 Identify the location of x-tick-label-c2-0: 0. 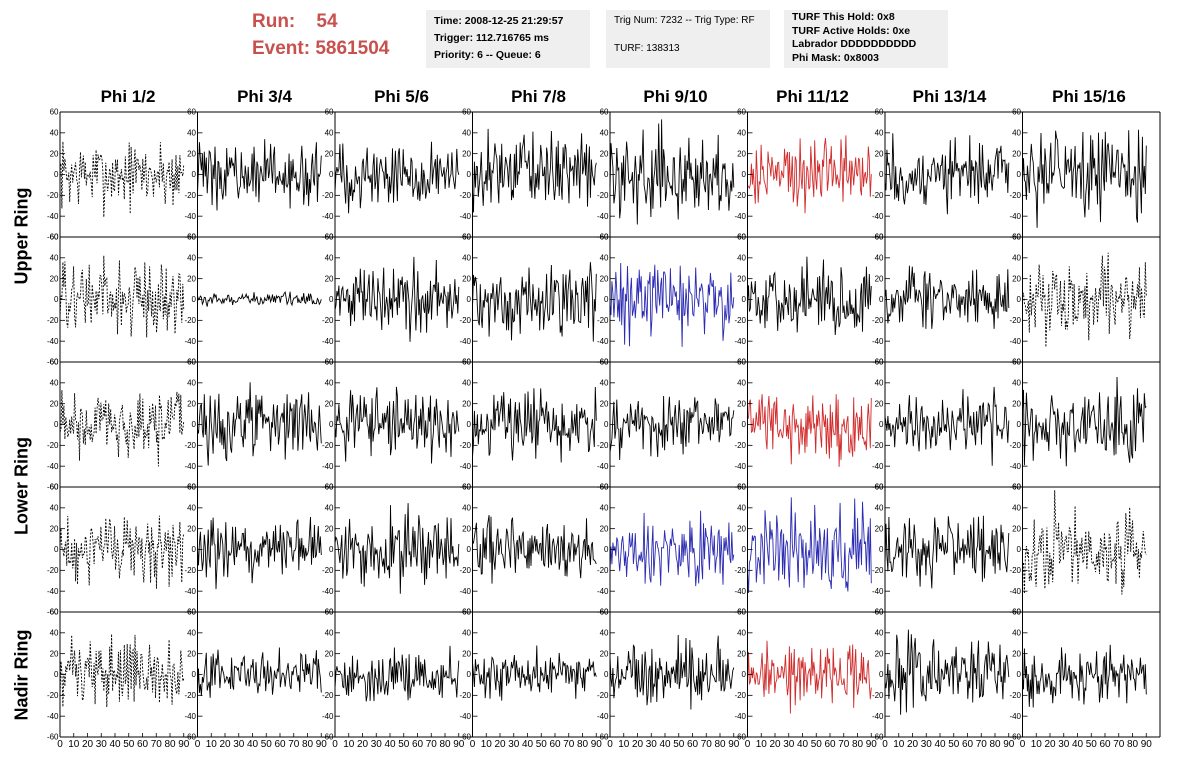
(198, 744).